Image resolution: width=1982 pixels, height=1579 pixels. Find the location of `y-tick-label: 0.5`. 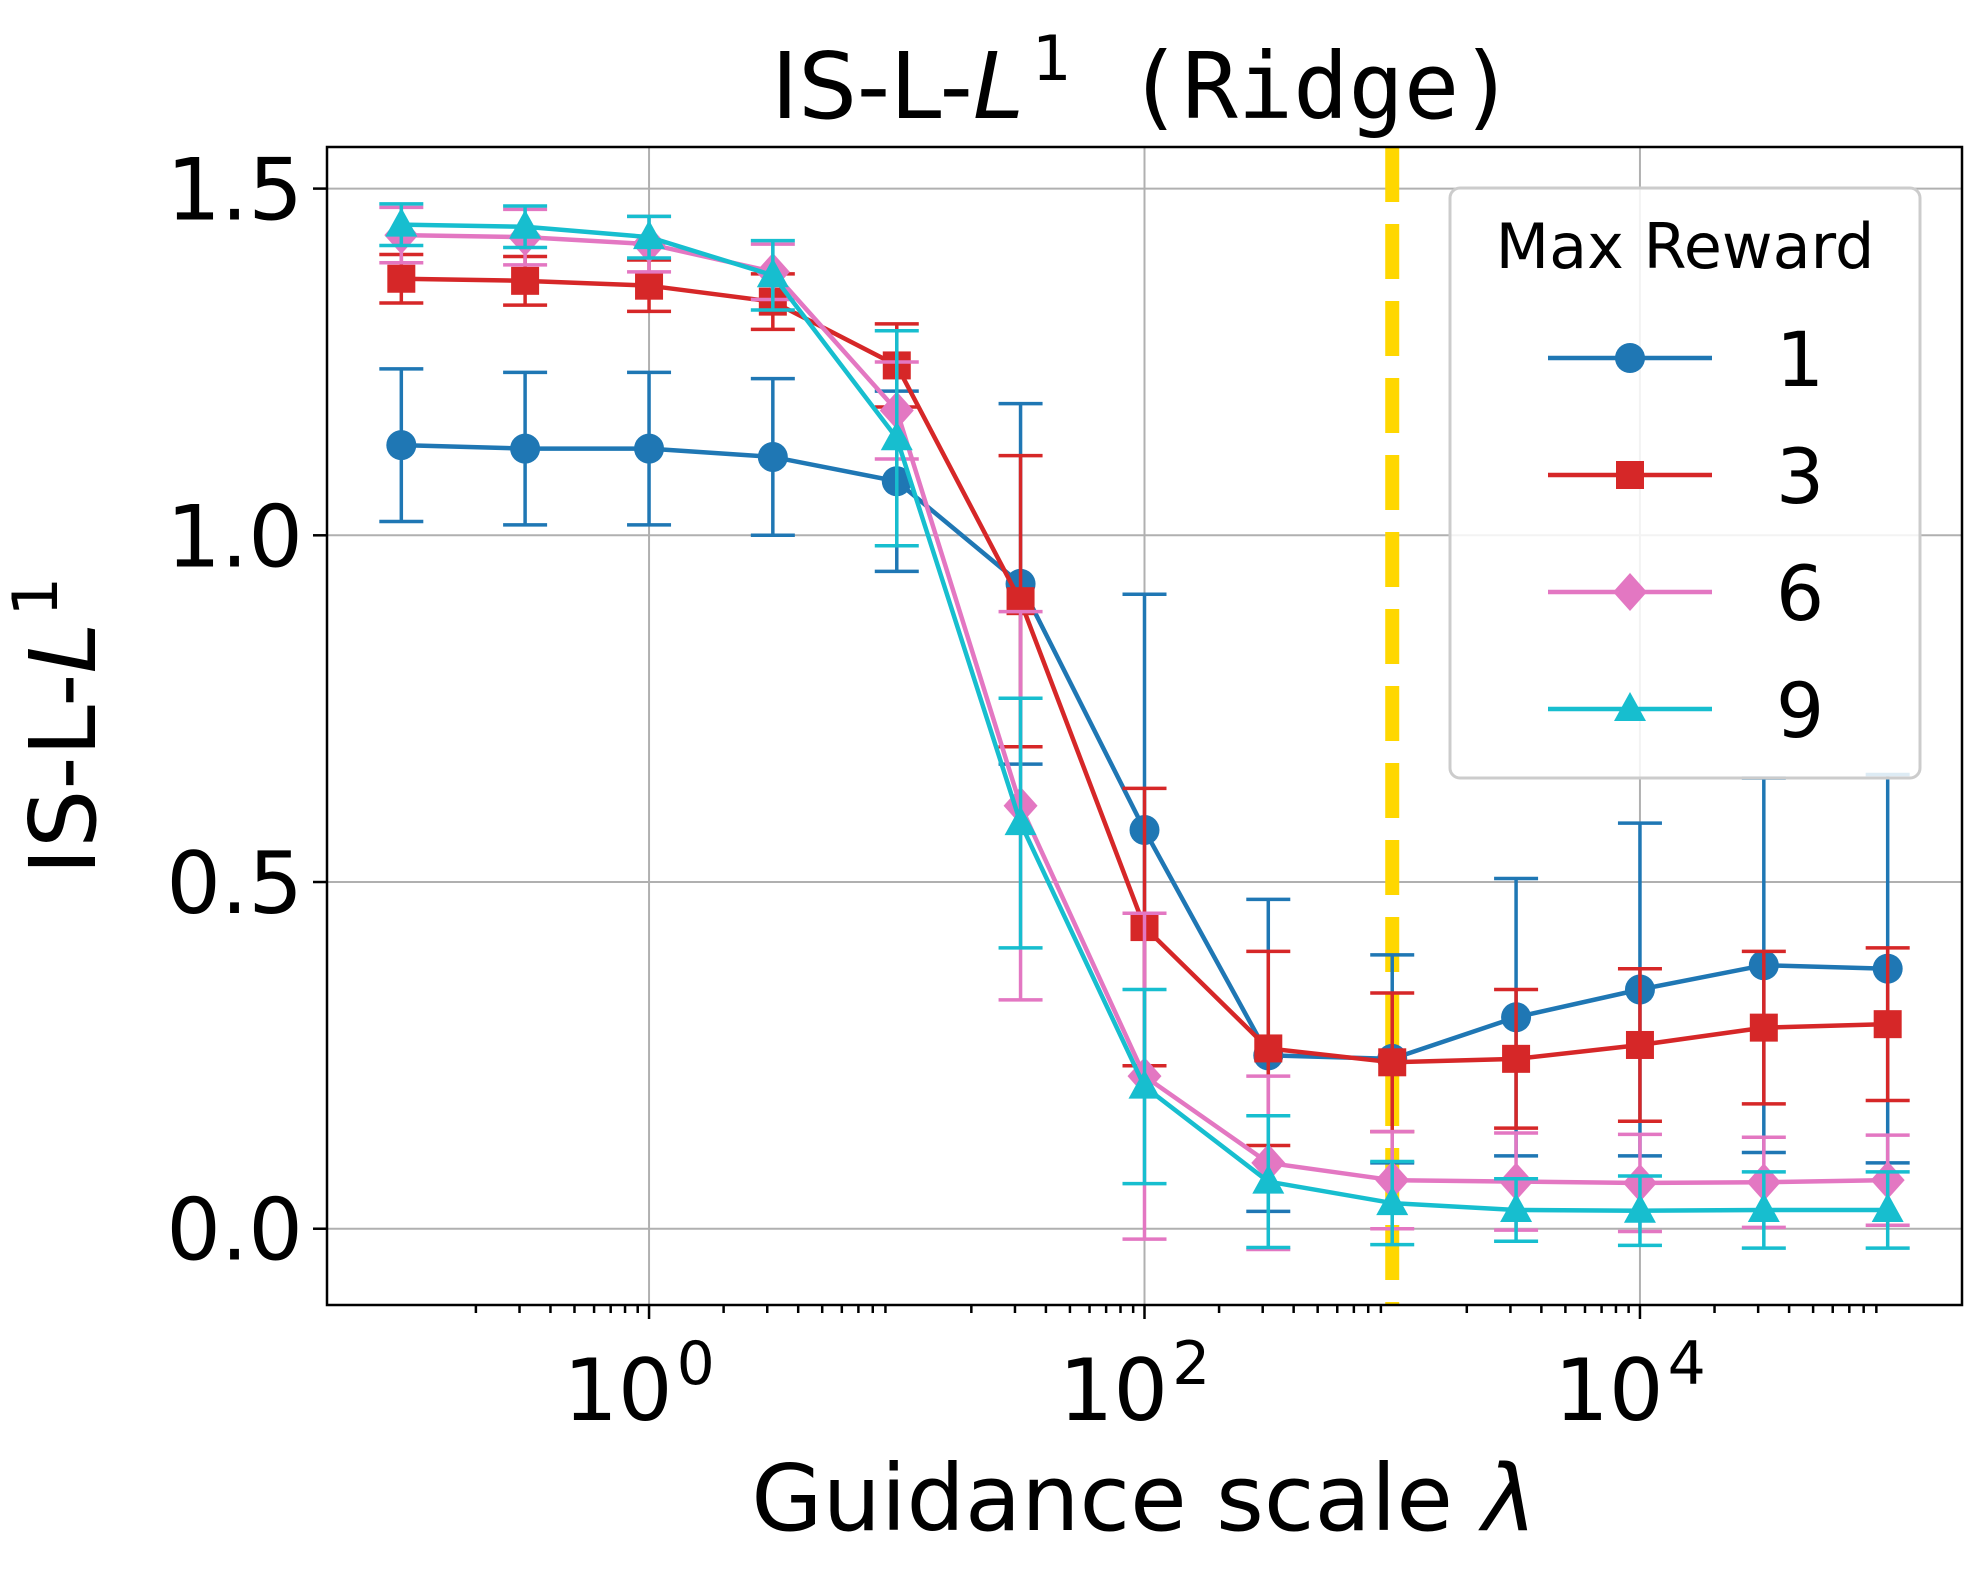

y-tick-label: 0.5 is located at coordinates (234, 884).